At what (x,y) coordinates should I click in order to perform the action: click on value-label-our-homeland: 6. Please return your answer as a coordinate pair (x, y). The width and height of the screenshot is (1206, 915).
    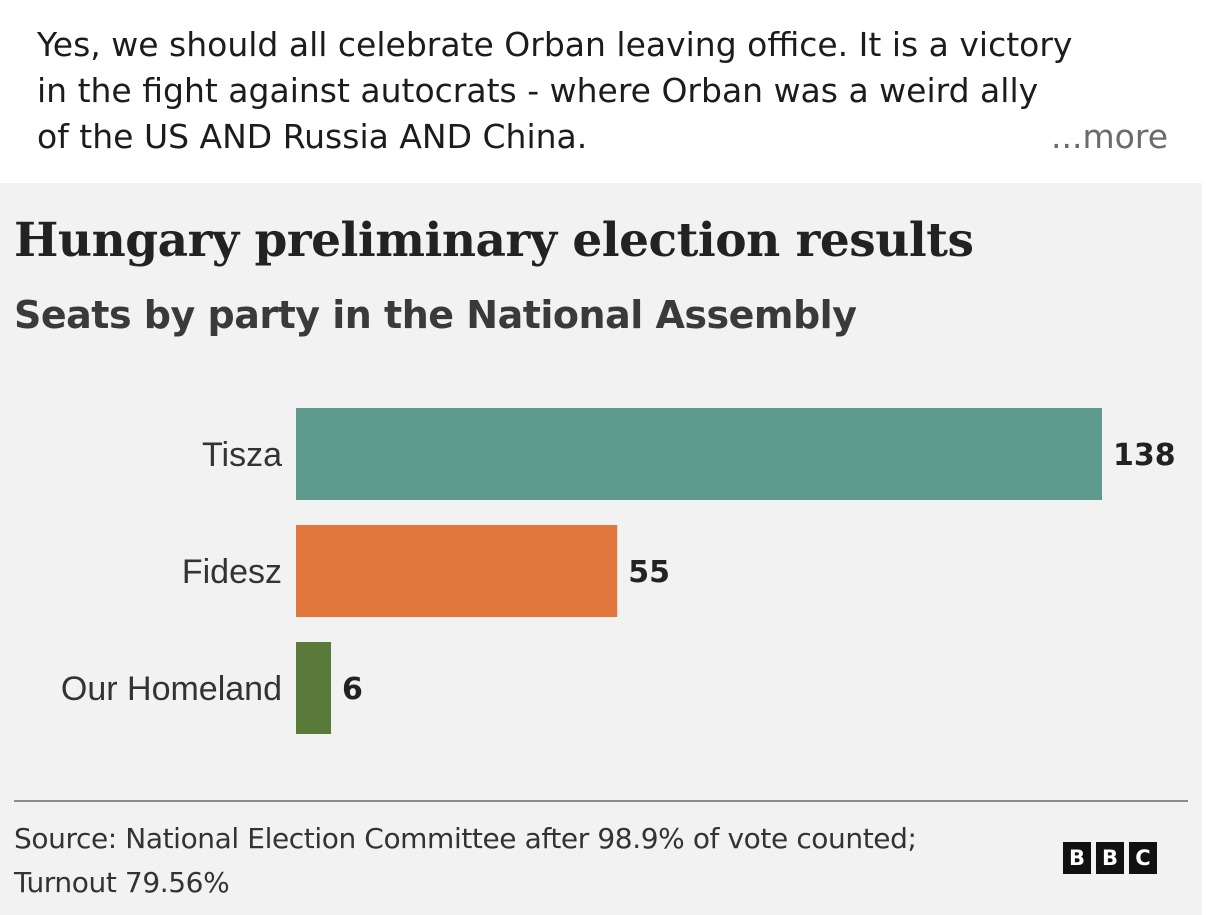
    Looking at the image, I should click on (352, 689).